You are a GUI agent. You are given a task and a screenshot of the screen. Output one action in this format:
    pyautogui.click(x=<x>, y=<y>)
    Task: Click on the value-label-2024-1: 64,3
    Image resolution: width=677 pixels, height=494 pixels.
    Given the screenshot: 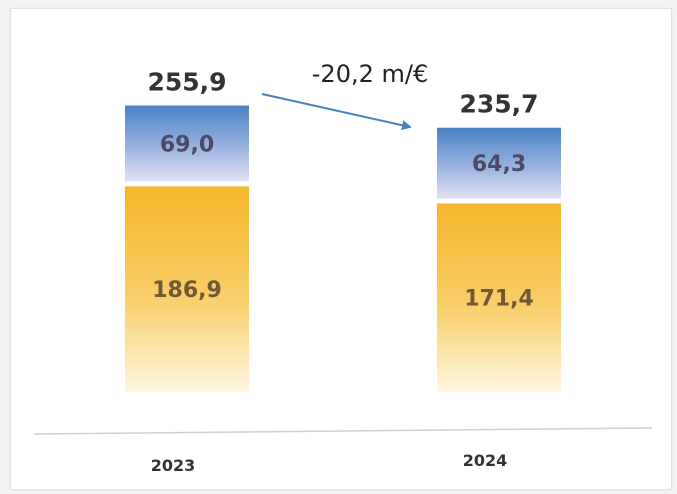 What is the action you would take?
    pyautogui.click(x=499, y=164)
    